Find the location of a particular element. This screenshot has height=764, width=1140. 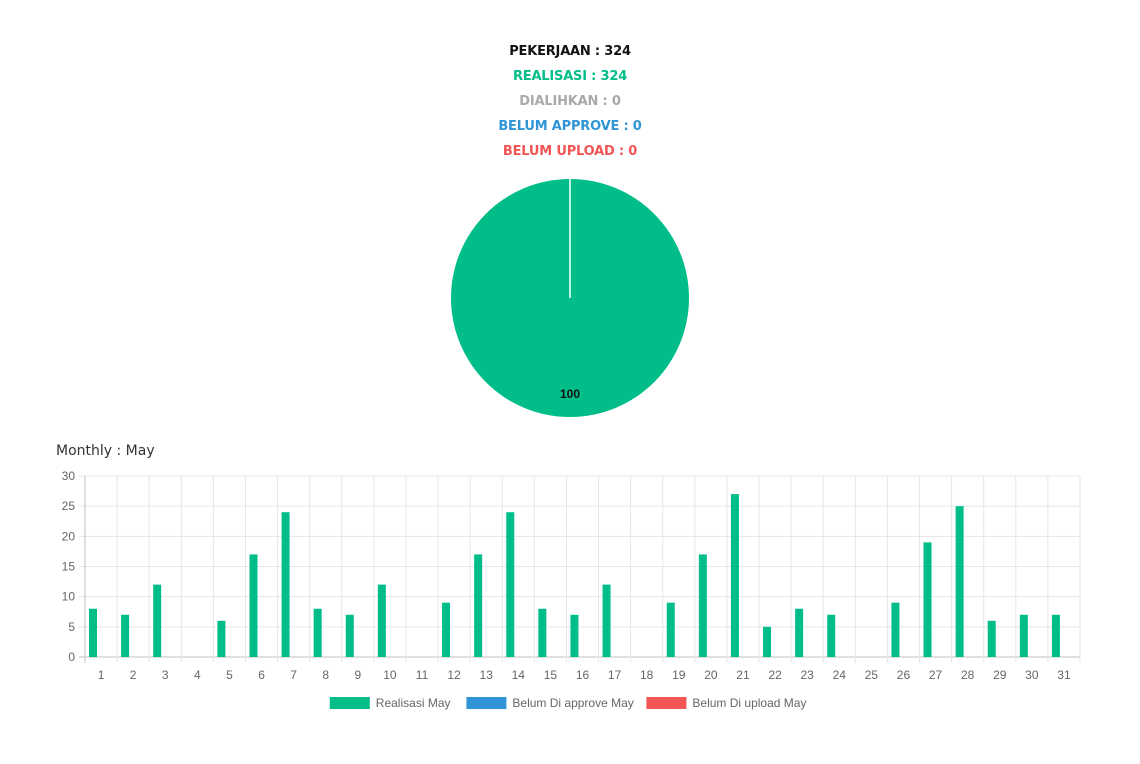

legend-item-belum-di-upload-may: Belum Di upload May is located at coordinates (726, 703).